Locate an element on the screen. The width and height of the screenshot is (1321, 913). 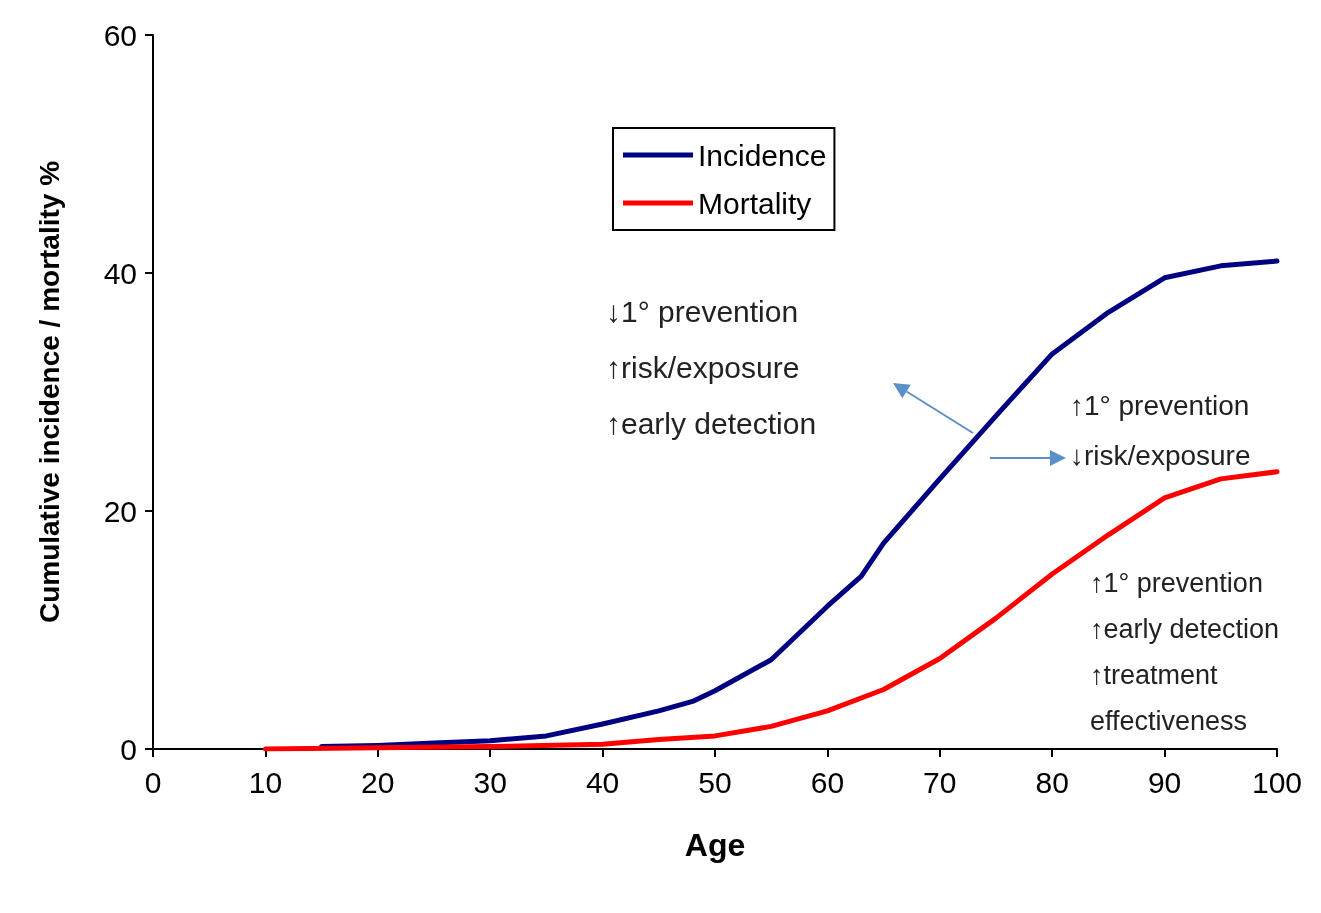
y-axis-title: Cumulative incidence / mortality % is located at coordinates (49, 392).